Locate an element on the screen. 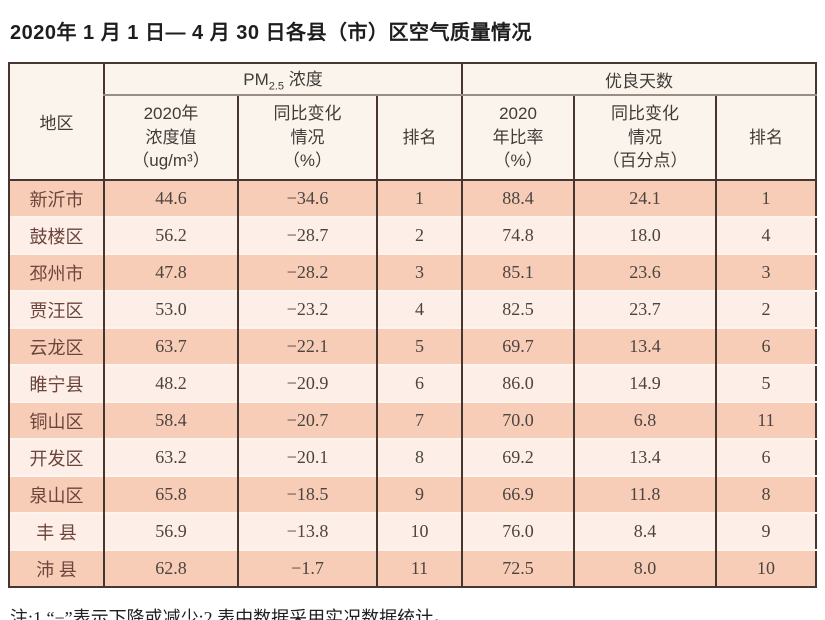 This screenshot has height=620, width=825. pm25-label: PM2.5 浓度 is located at coordinates (283, 81).